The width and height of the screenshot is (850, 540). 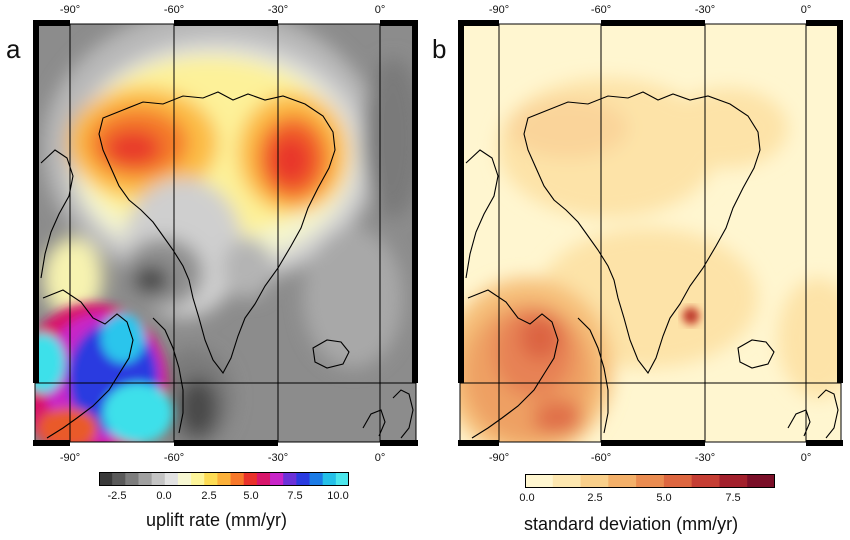 I want to click on std-dev-colorbar, so click(x=650, y=481).